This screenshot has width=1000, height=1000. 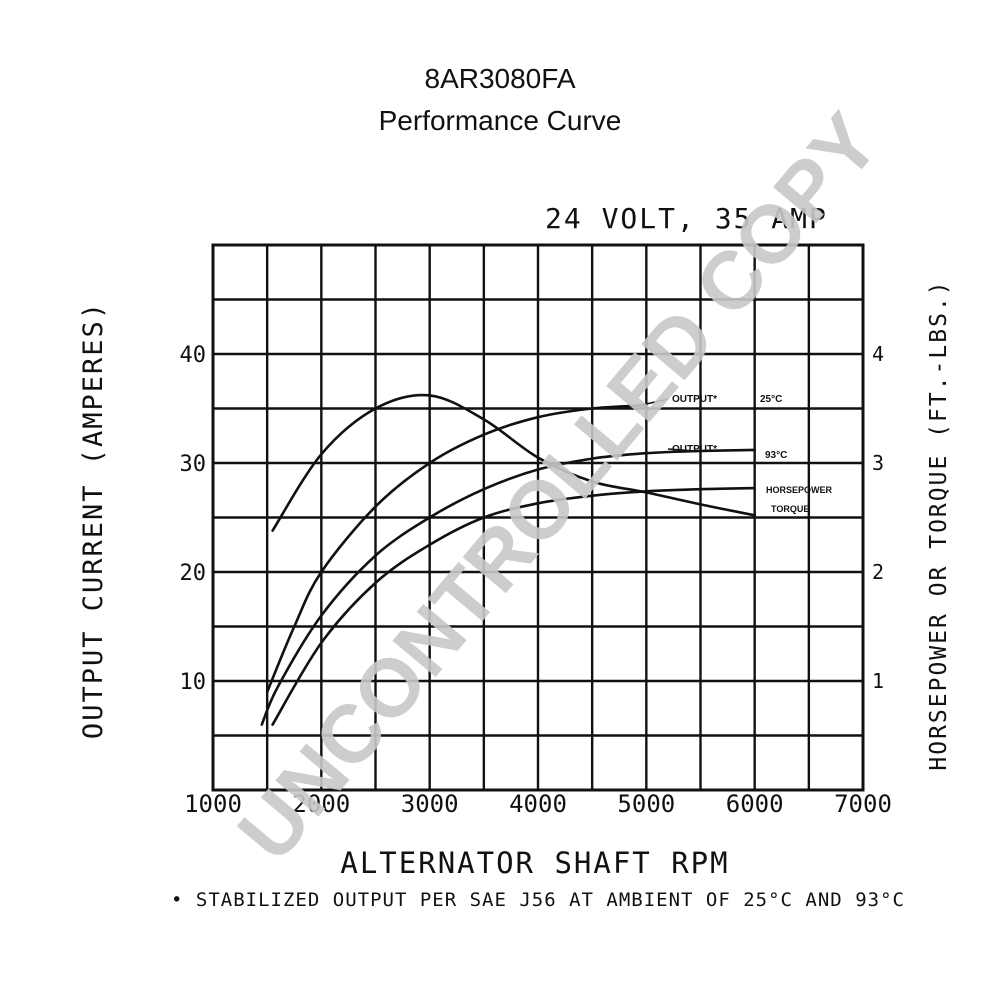 I want to click on x-tick-label: 7000, so click(x=863, y=804).